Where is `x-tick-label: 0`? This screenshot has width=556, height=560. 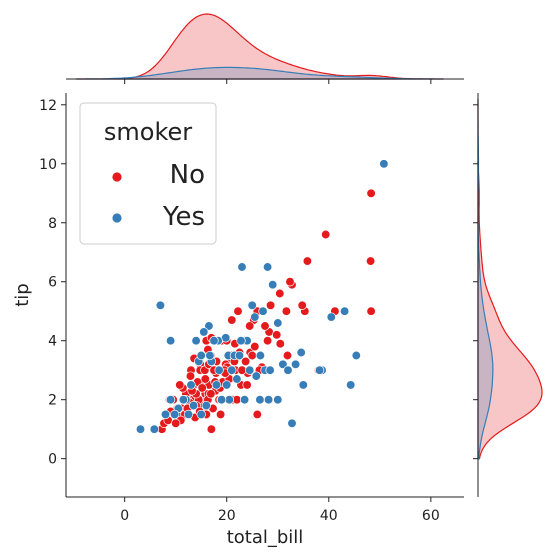
x-tick-label: 0 is located at coordinates (124, 516).